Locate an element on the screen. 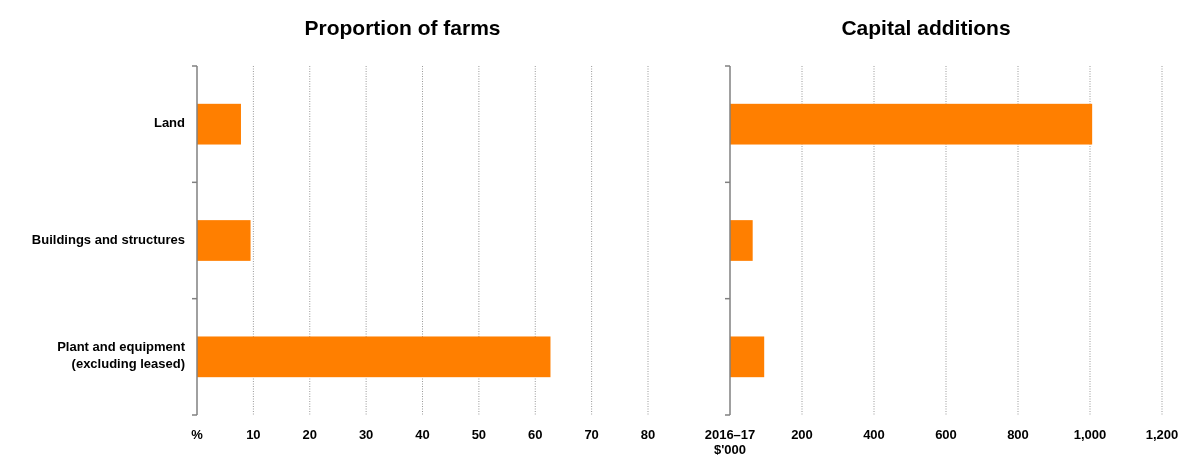 The image size is (1184, 455). x-tick-label: % is located at coordinates (197, 434).